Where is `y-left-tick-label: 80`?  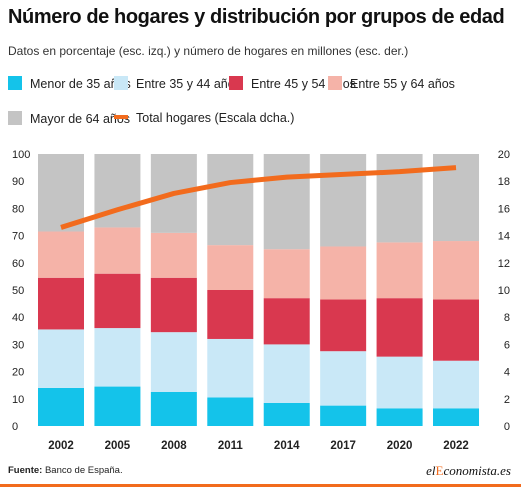
y-left-tick-label: 80 is located at coordinates (18, 209).